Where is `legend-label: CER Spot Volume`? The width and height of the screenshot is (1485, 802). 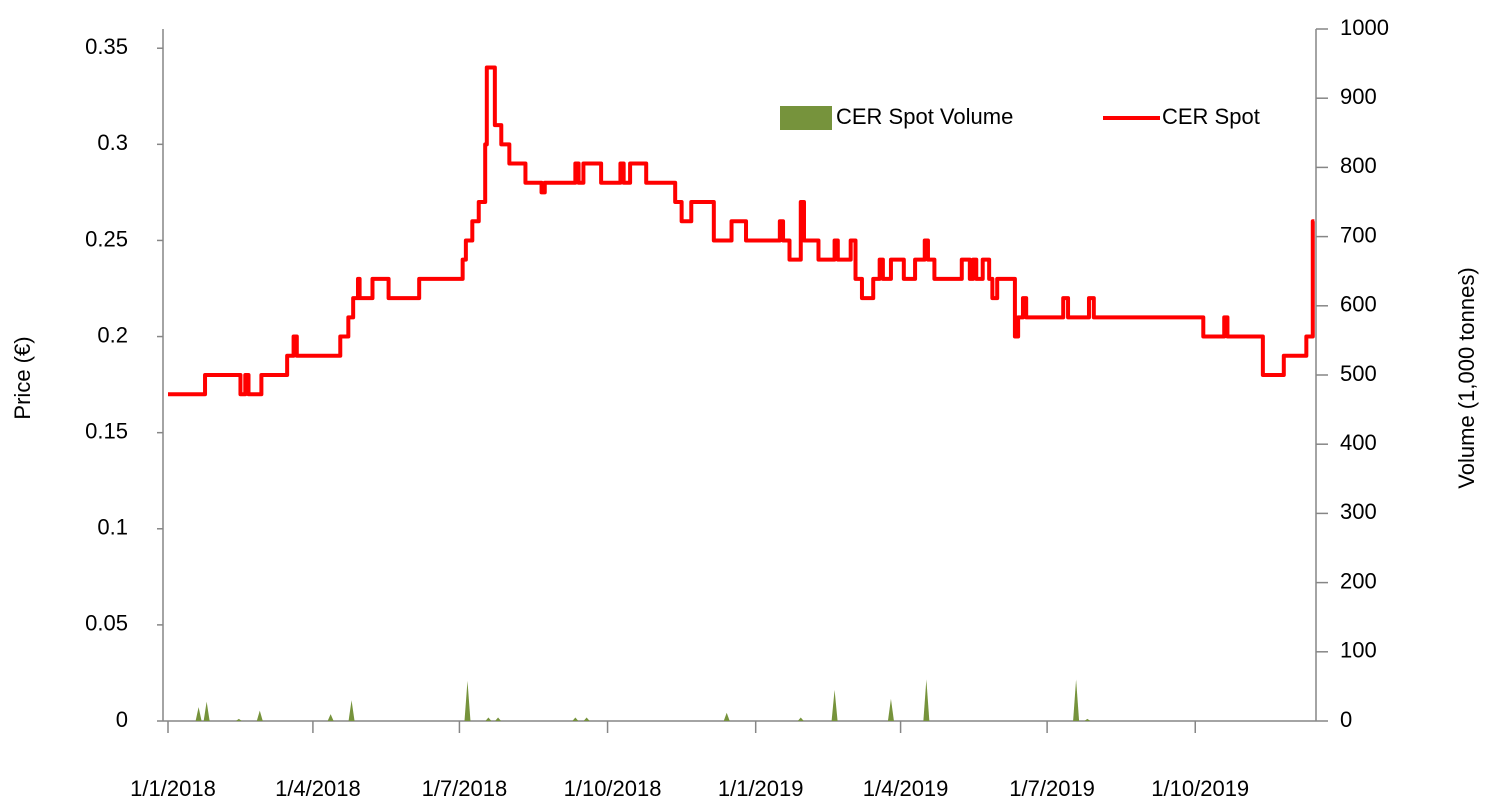 legend-label: CER Spot Volume is located at coordinates (924, 116).